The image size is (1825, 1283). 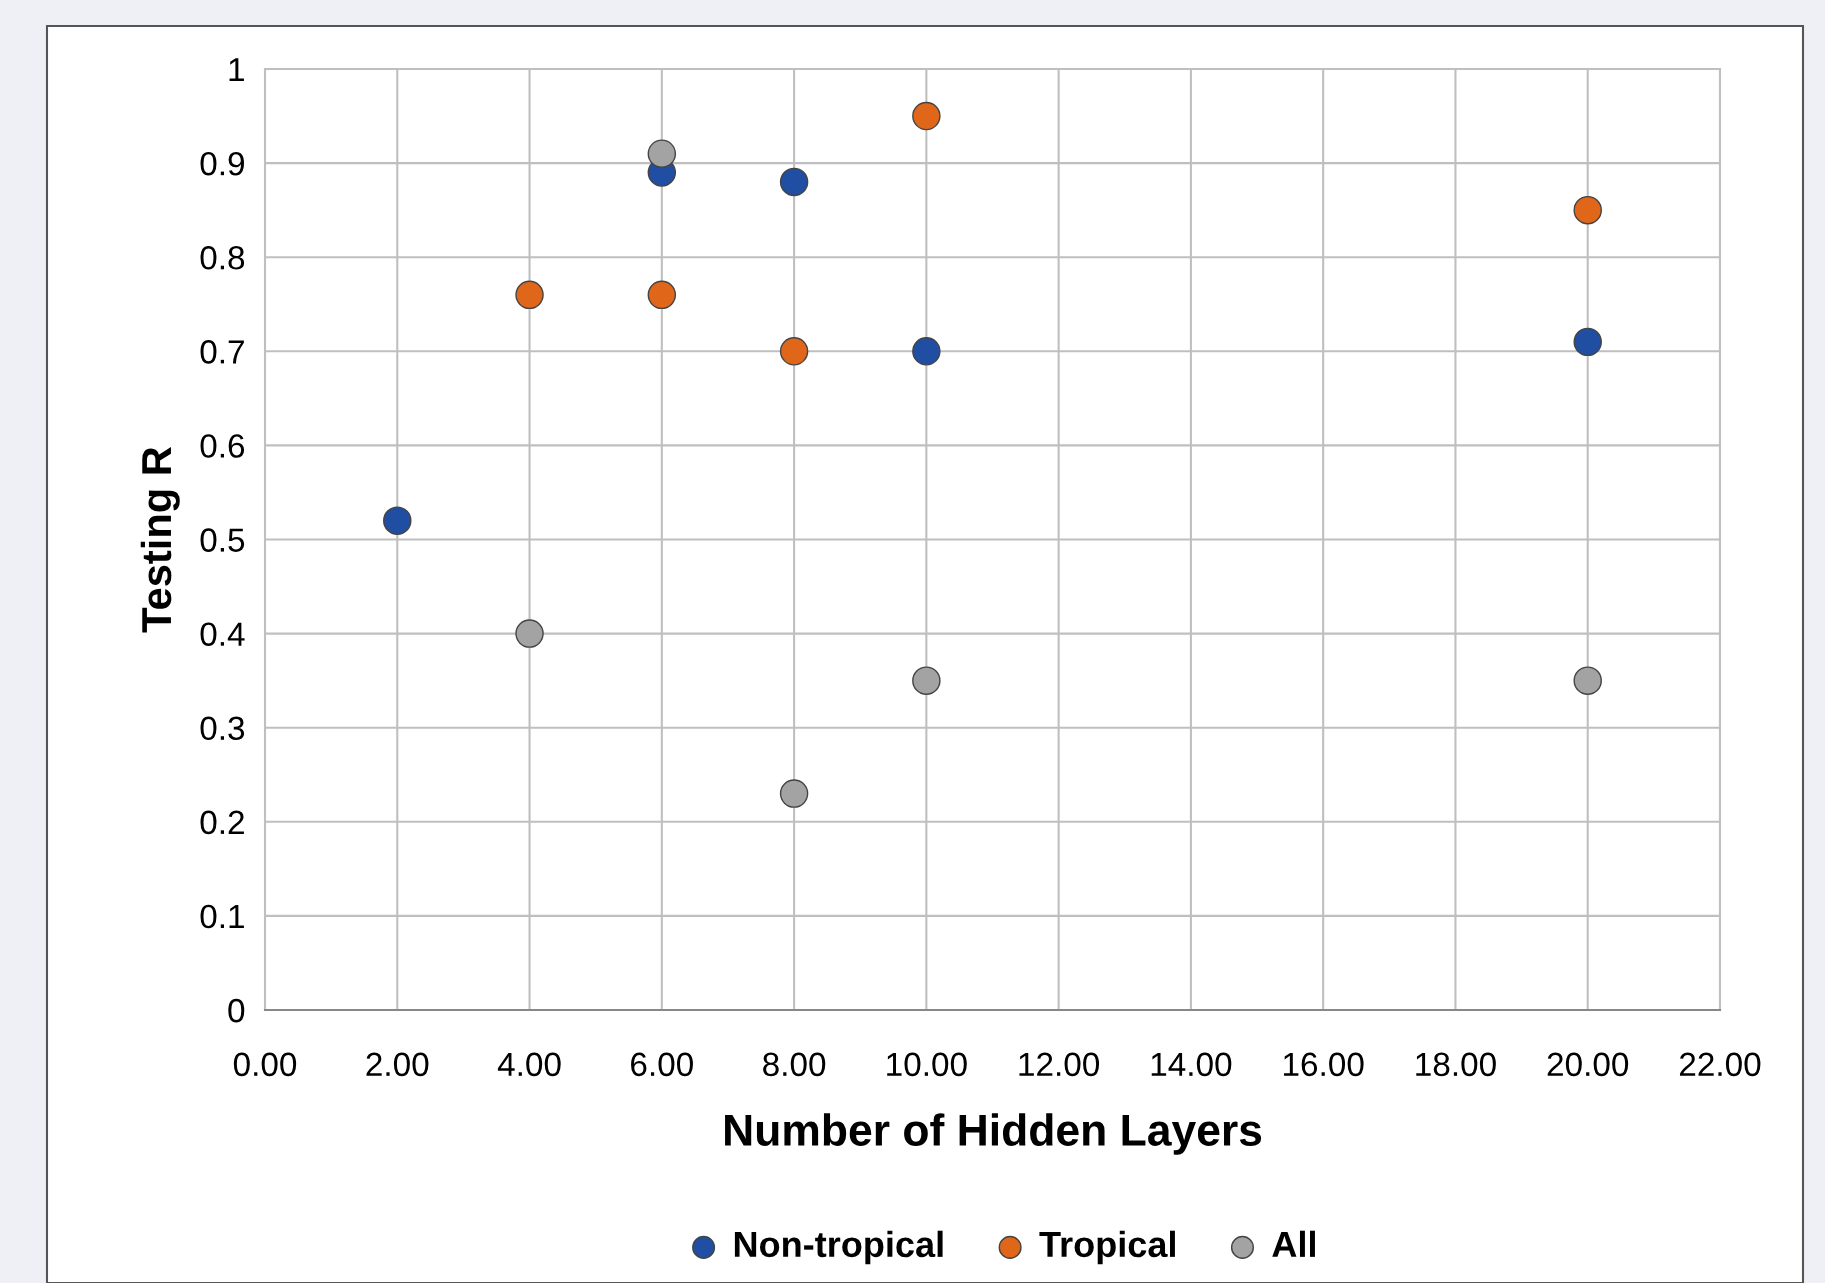 What do you see at coordinates (236, 70) in the screenshot?
I see `y-tick-label: 1` at bounding box center [236, 70].